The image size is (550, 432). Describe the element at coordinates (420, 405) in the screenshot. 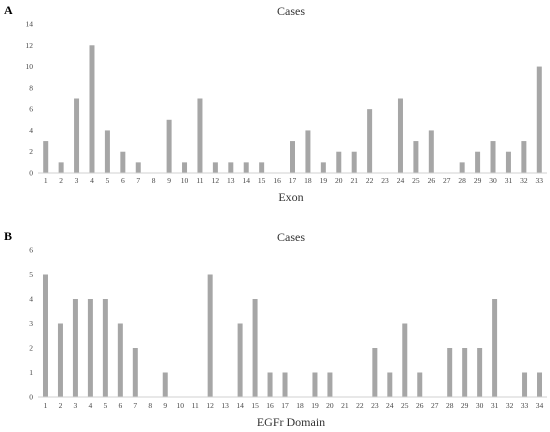

I see `chart-b-x-tick-label: 26` at that location.